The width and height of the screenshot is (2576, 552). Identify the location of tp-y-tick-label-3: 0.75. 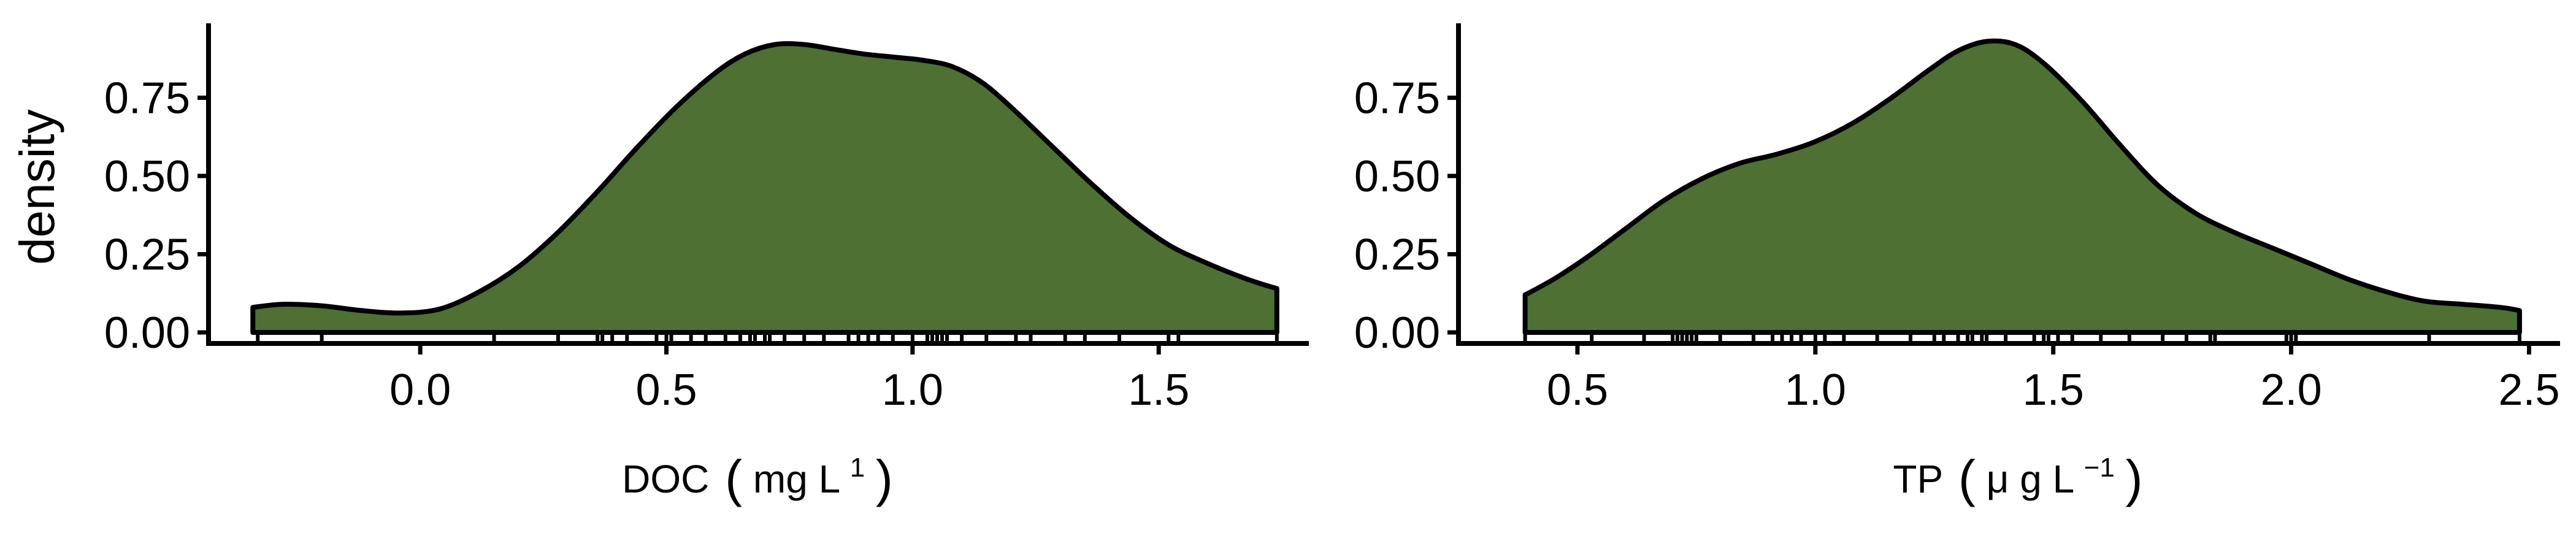
(1397, 98).